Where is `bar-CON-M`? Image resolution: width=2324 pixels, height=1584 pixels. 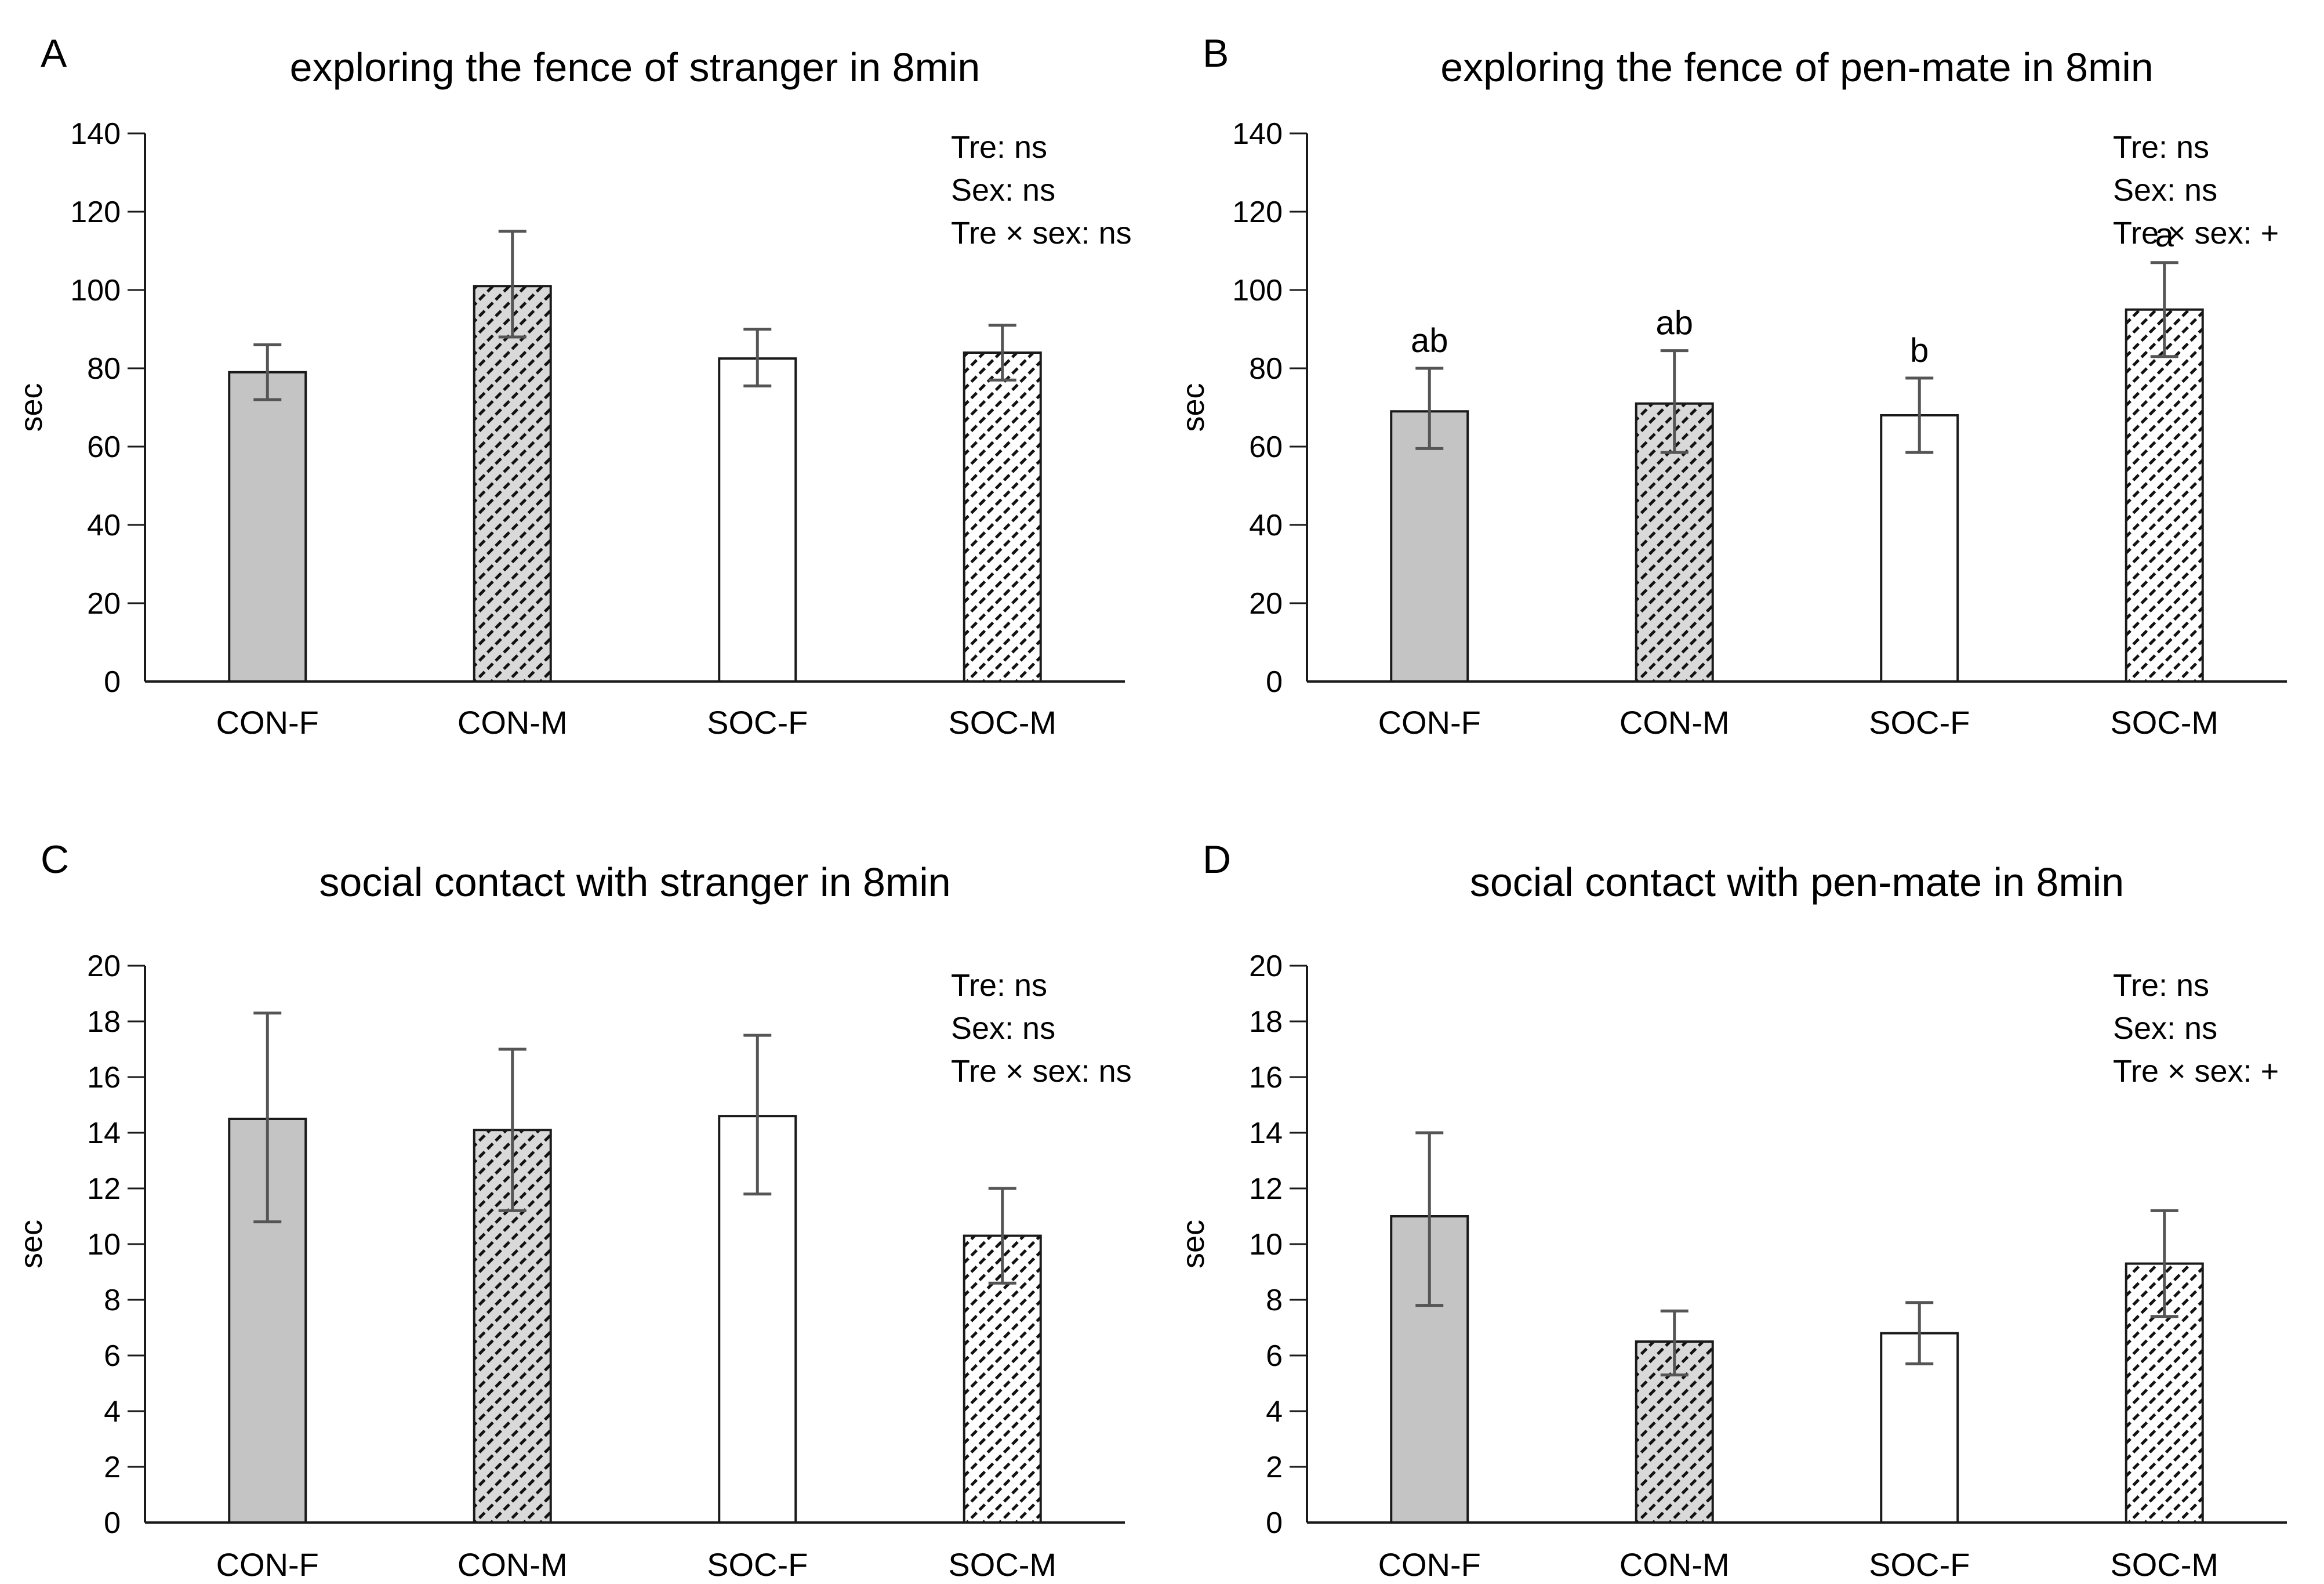 bar-CON-M is located at coordinates (512, 484).